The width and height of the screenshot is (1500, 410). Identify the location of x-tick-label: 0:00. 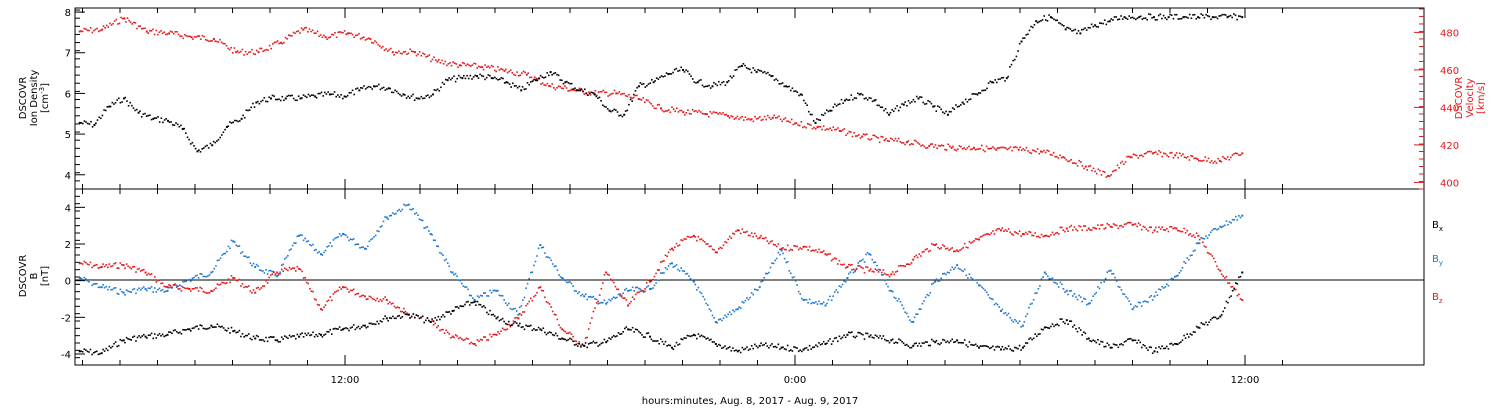
(795, 380).